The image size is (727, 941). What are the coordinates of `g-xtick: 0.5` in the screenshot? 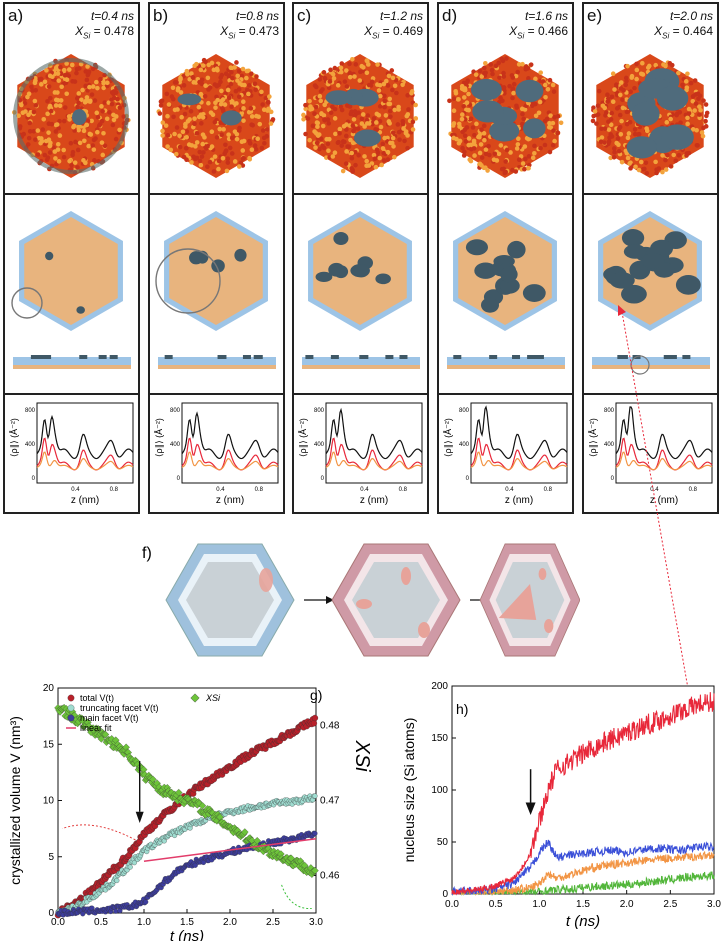 It's located at (101, 922).